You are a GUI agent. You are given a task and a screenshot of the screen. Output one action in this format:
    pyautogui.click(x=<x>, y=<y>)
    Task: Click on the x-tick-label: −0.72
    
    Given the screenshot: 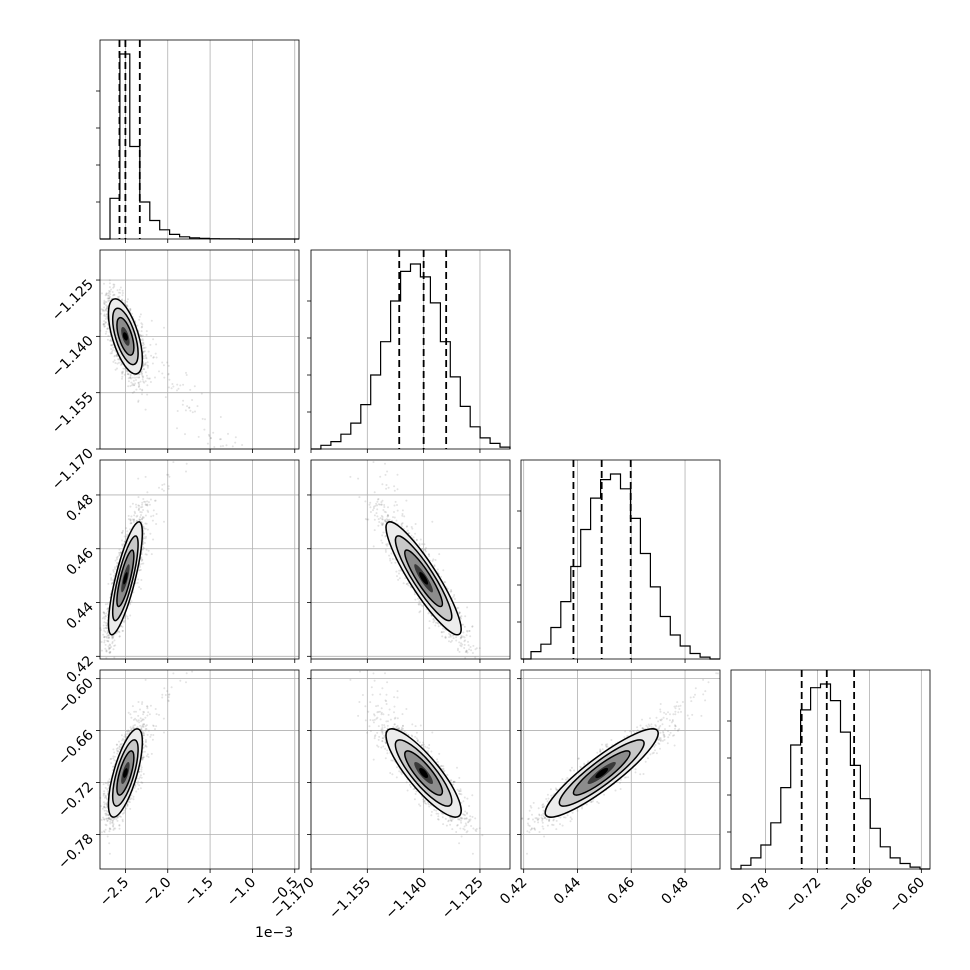 What is the action you would take?
    pyautogui.click(x=804, y=896)
    